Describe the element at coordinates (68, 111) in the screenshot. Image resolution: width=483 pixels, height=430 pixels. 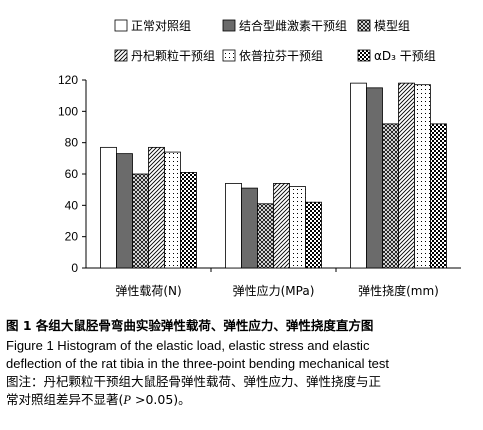
I see `y-tick-label: 100` at that location.